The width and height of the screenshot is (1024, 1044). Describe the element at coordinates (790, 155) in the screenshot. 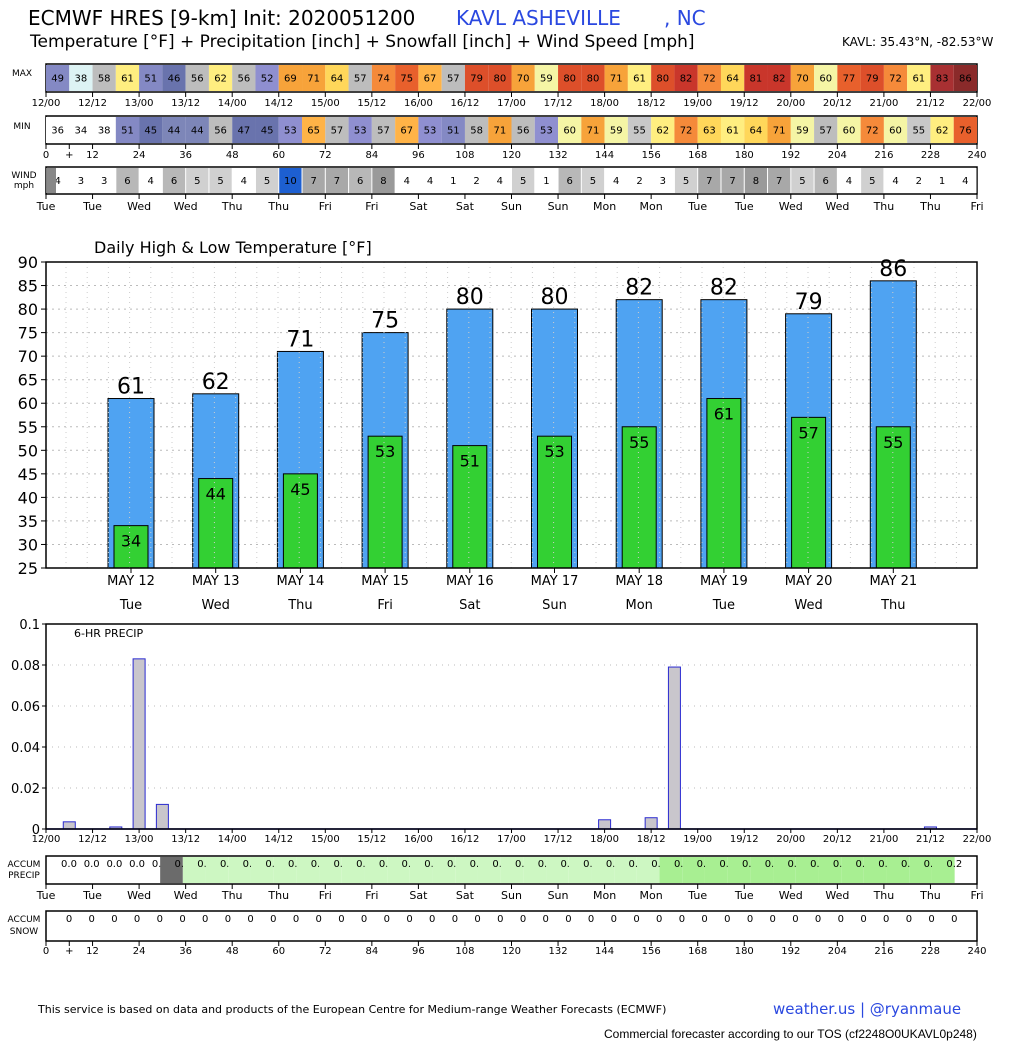

I see `hour-tick-label: 192` at that location.